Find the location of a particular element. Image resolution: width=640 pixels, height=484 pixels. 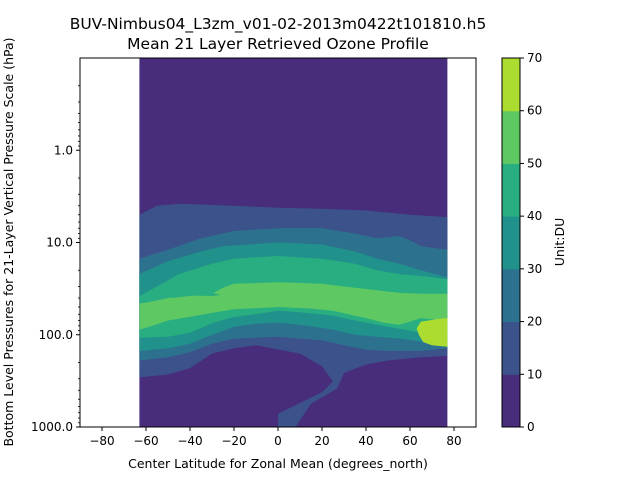

chart-subtitle: Mean 21 Layer Retrieved Ozone Profile is located at coordinates (278, 44).